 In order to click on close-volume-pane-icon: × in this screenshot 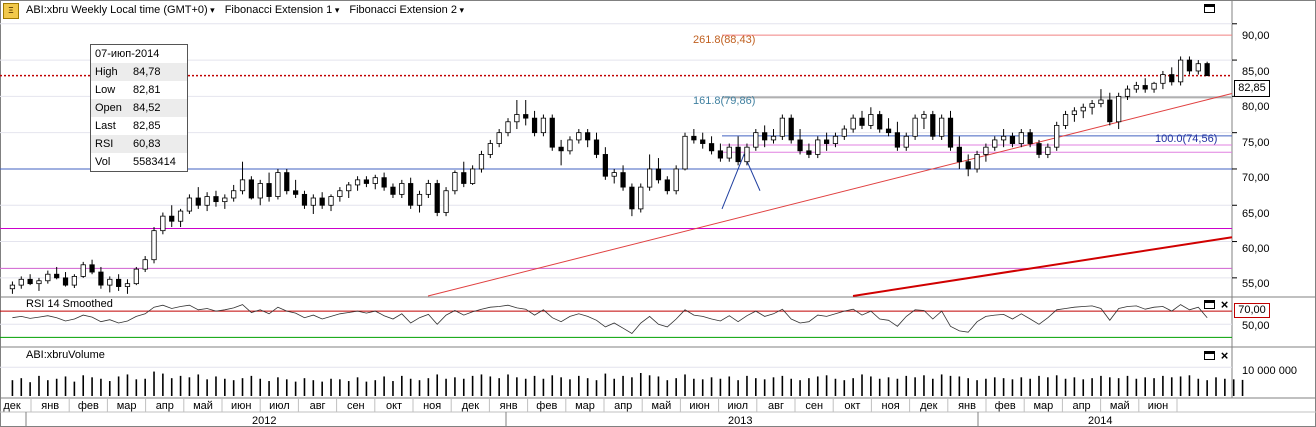, I will do `click(1224, 355)`.